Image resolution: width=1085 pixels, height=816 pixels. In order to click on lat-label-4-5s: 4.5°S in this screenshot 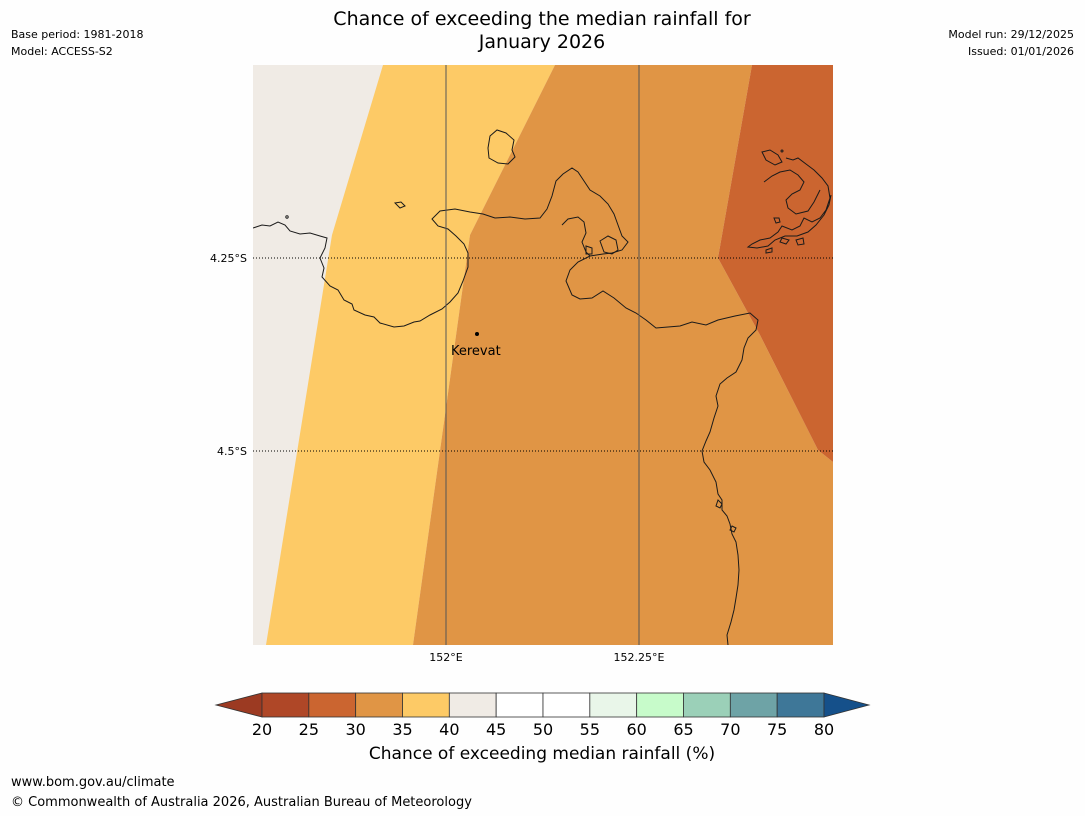, I will do `click(232, 451)`.